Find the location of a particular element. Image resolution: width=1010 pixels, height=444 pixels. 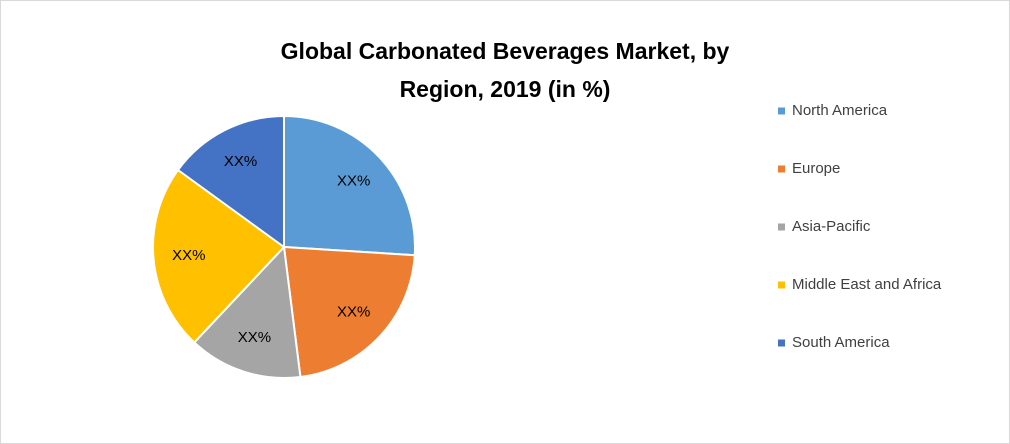

legend-label: Asia-Pacific is located at coordinates (831, 226).